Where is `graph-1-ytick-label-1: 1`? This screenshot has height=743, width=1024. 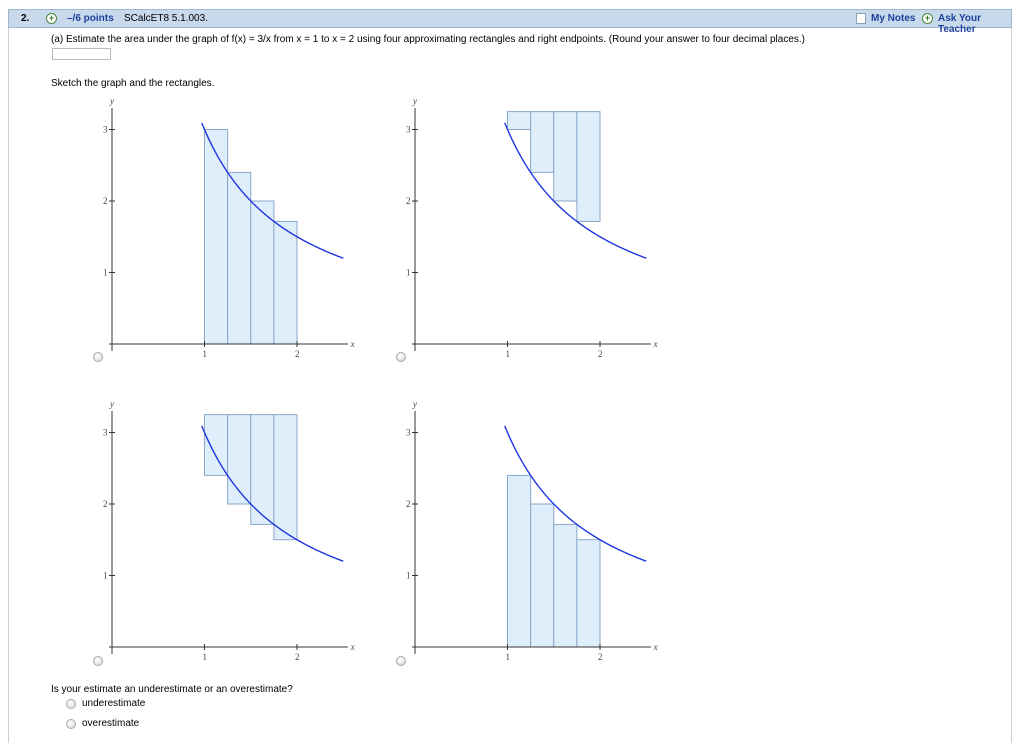
graph-1-ytick-label-1: 1 is located at coordinates (105, 273).